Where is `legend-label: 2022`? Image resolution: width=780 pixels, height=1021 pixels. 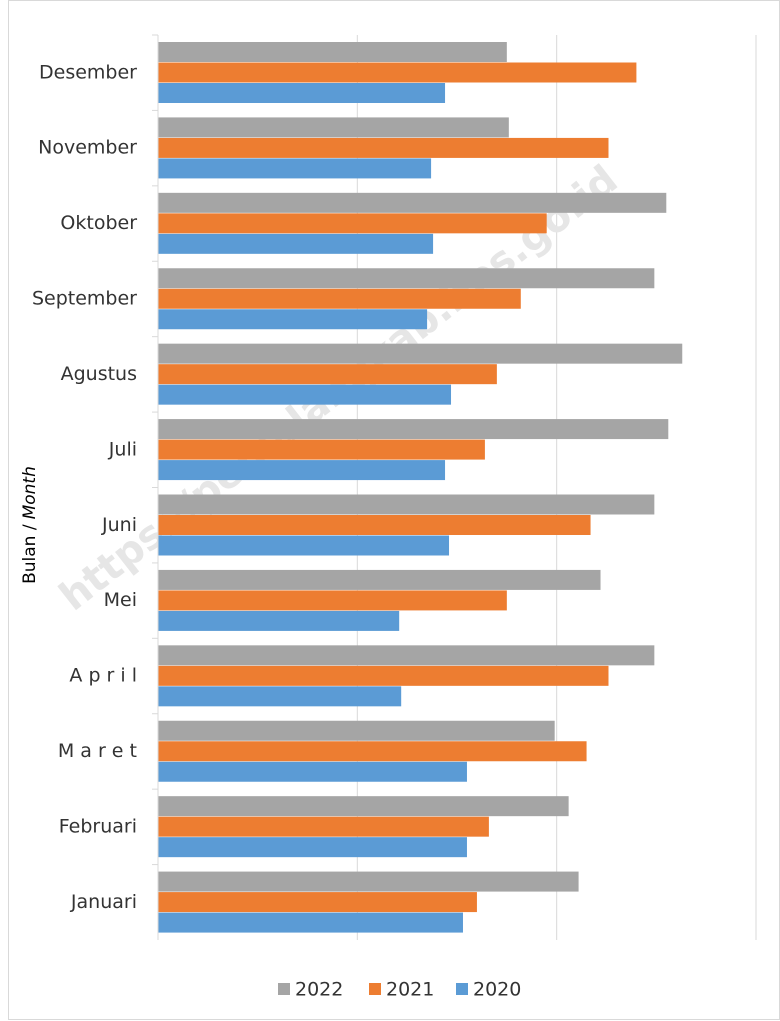
legend-label: 2022 is located at coordinates (319, 990).